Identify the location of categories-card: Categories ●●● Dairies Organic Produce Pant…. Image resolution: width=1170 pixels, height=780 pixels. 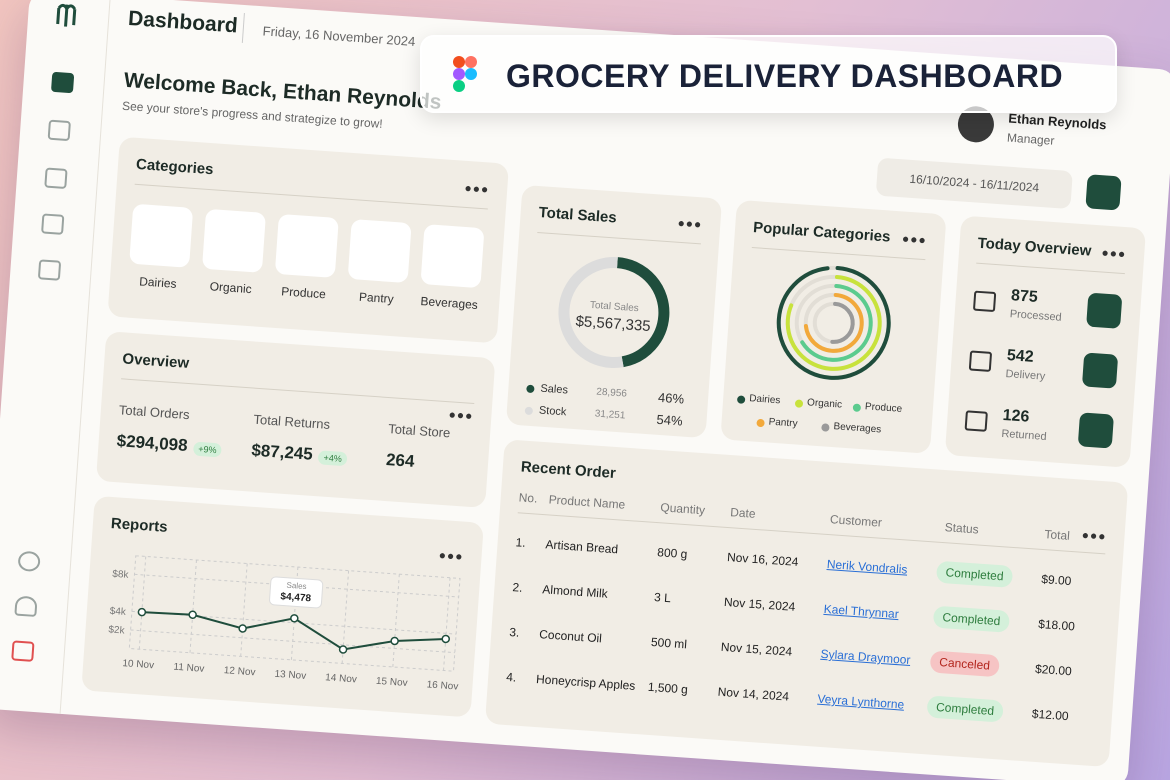
(308, 240).